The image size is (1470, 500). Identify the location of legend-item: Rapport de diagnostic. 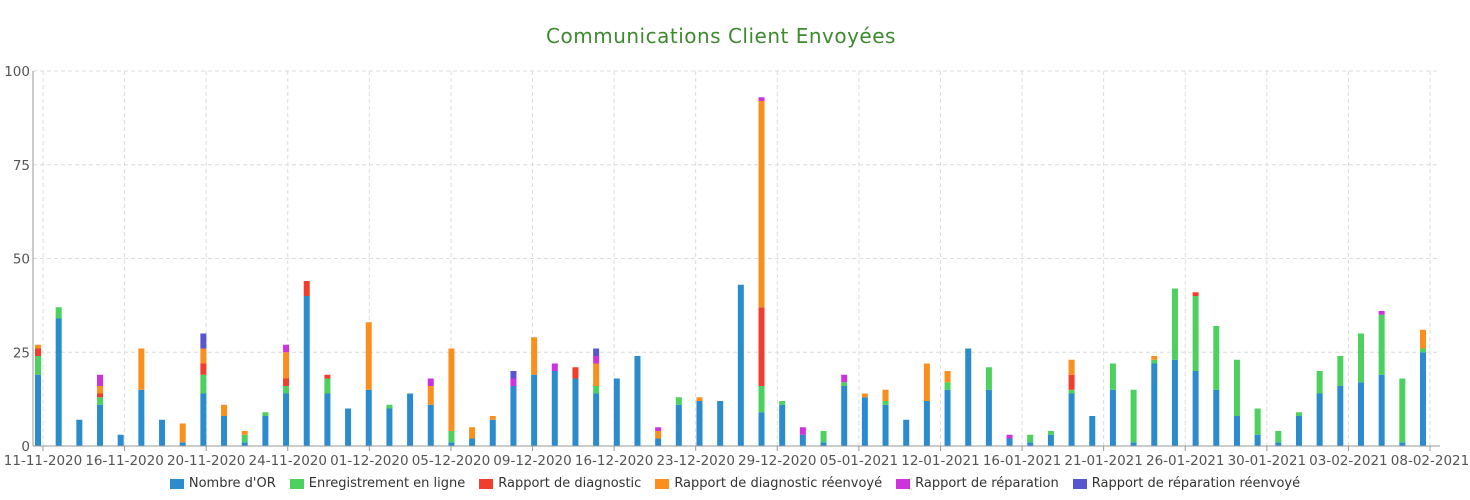
(560, 483).